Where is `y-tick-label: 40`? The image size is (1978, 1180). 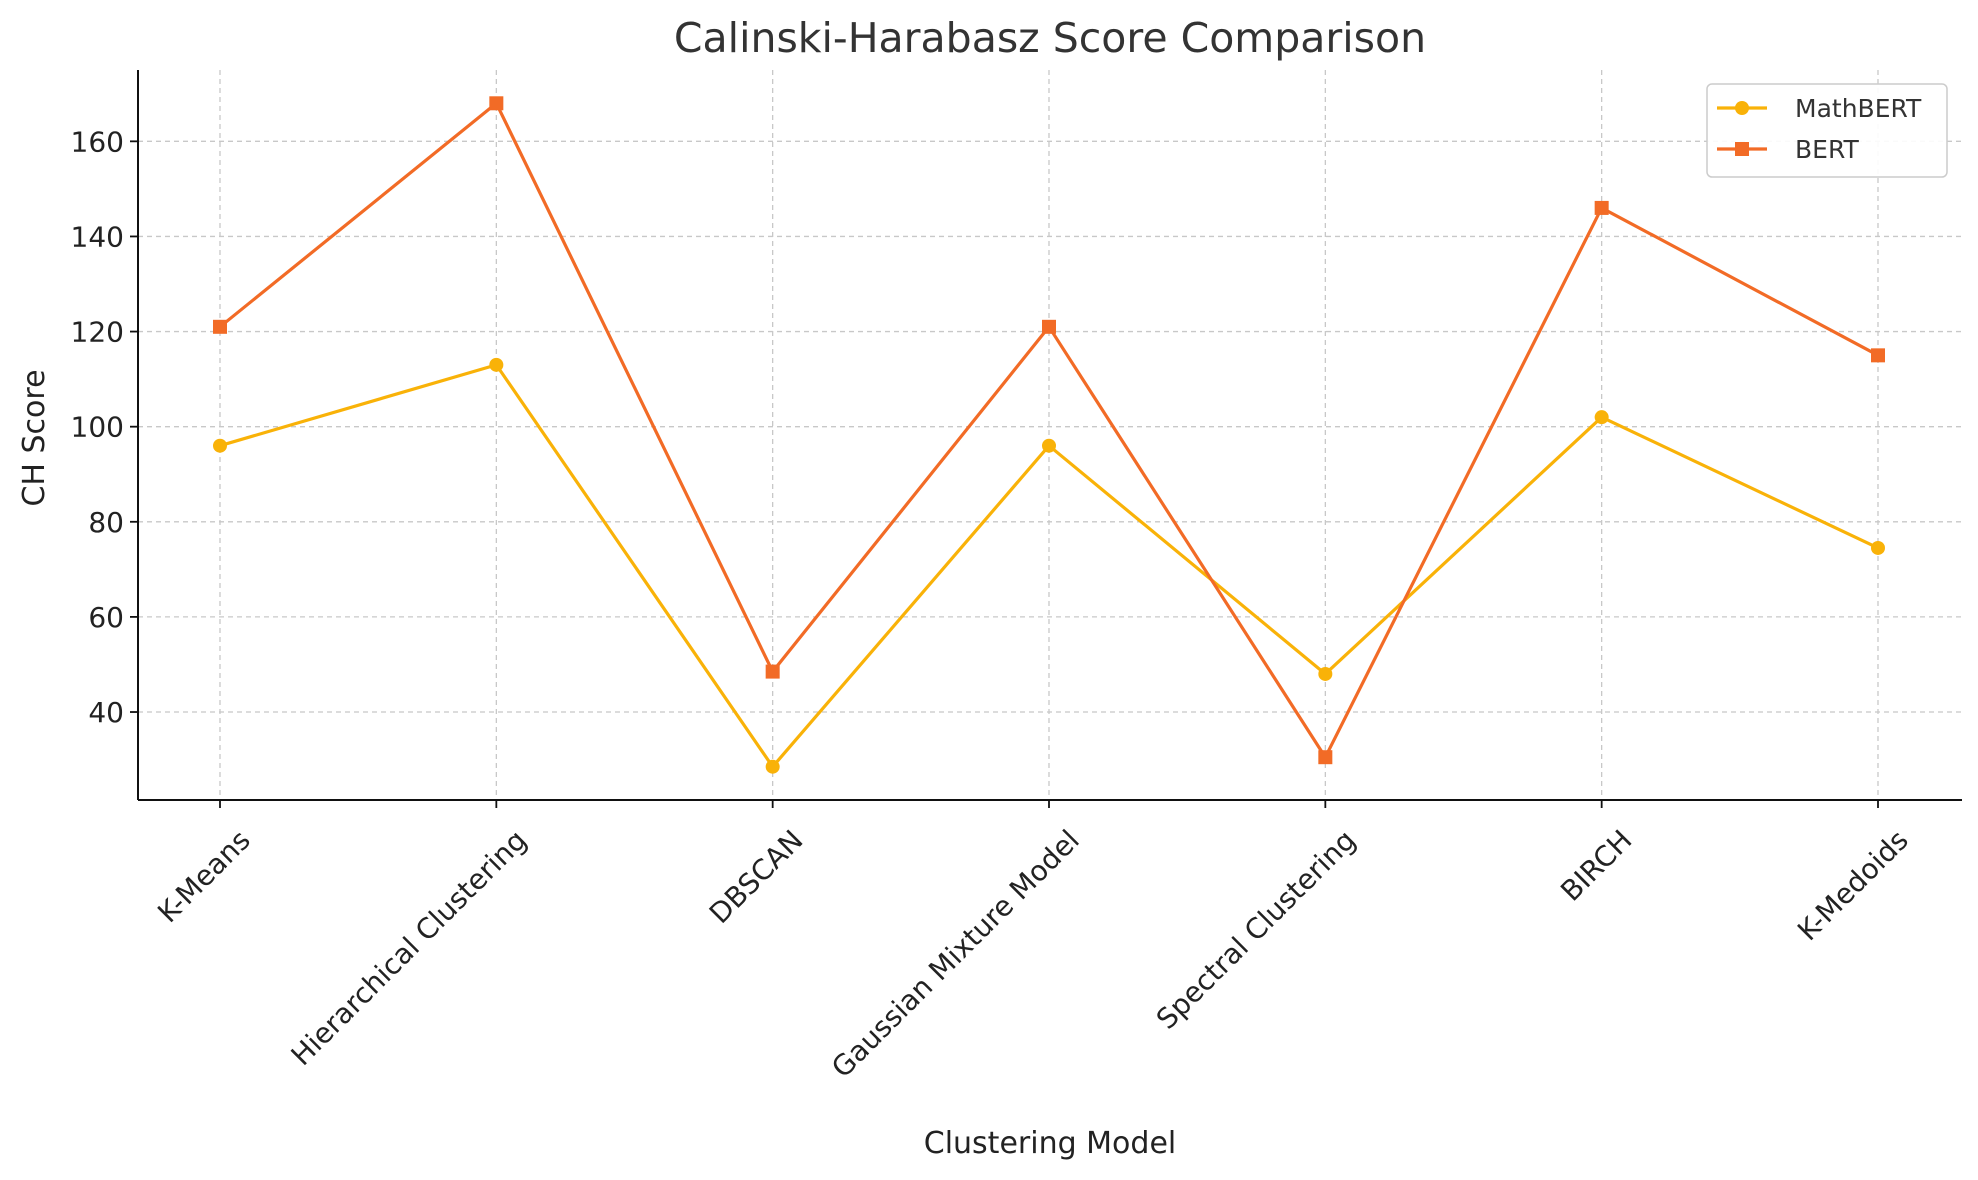 y-tick-label: 40 is located at coordinates (106, 712).